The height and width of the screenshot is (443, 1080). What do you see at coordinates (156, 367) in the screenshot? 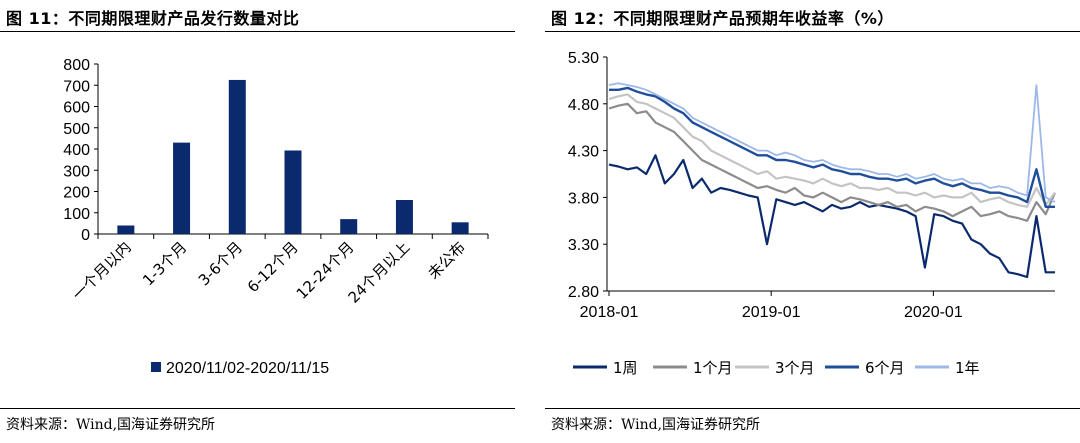
I see `legend-swatch` at bounding box center [156, 367].